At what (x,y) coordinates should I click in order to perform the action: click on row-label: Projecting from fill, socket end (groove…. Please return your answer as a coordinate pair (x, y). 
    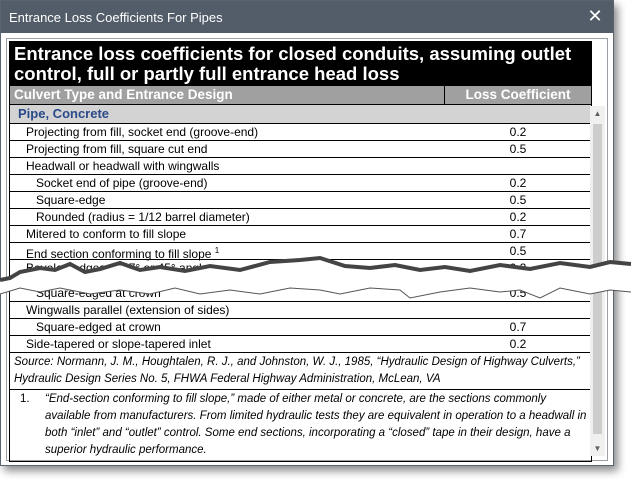
    Looking at the image, I should click on (227, 132).